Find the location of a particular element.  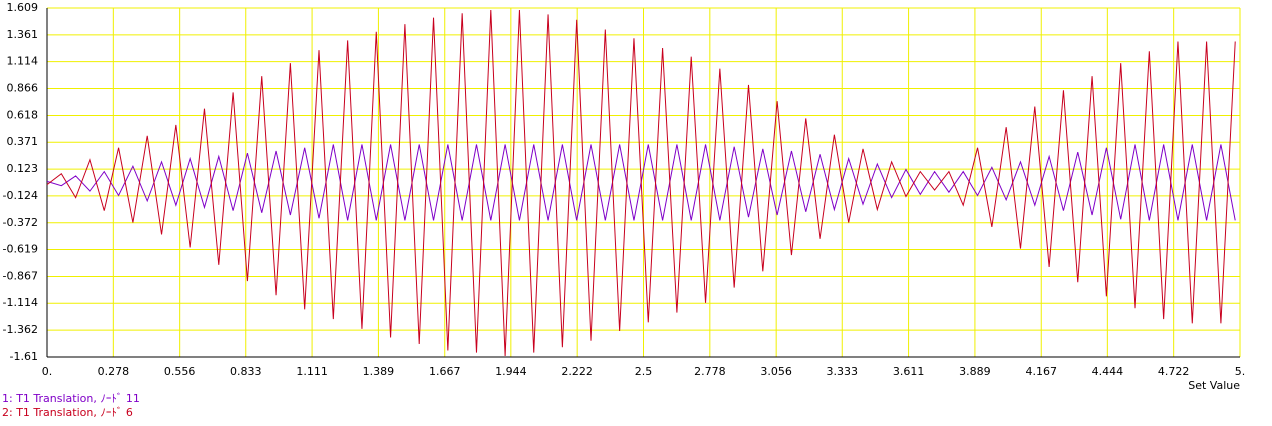

y-tick-label: 1.361 is located at coordinates (23, 34).